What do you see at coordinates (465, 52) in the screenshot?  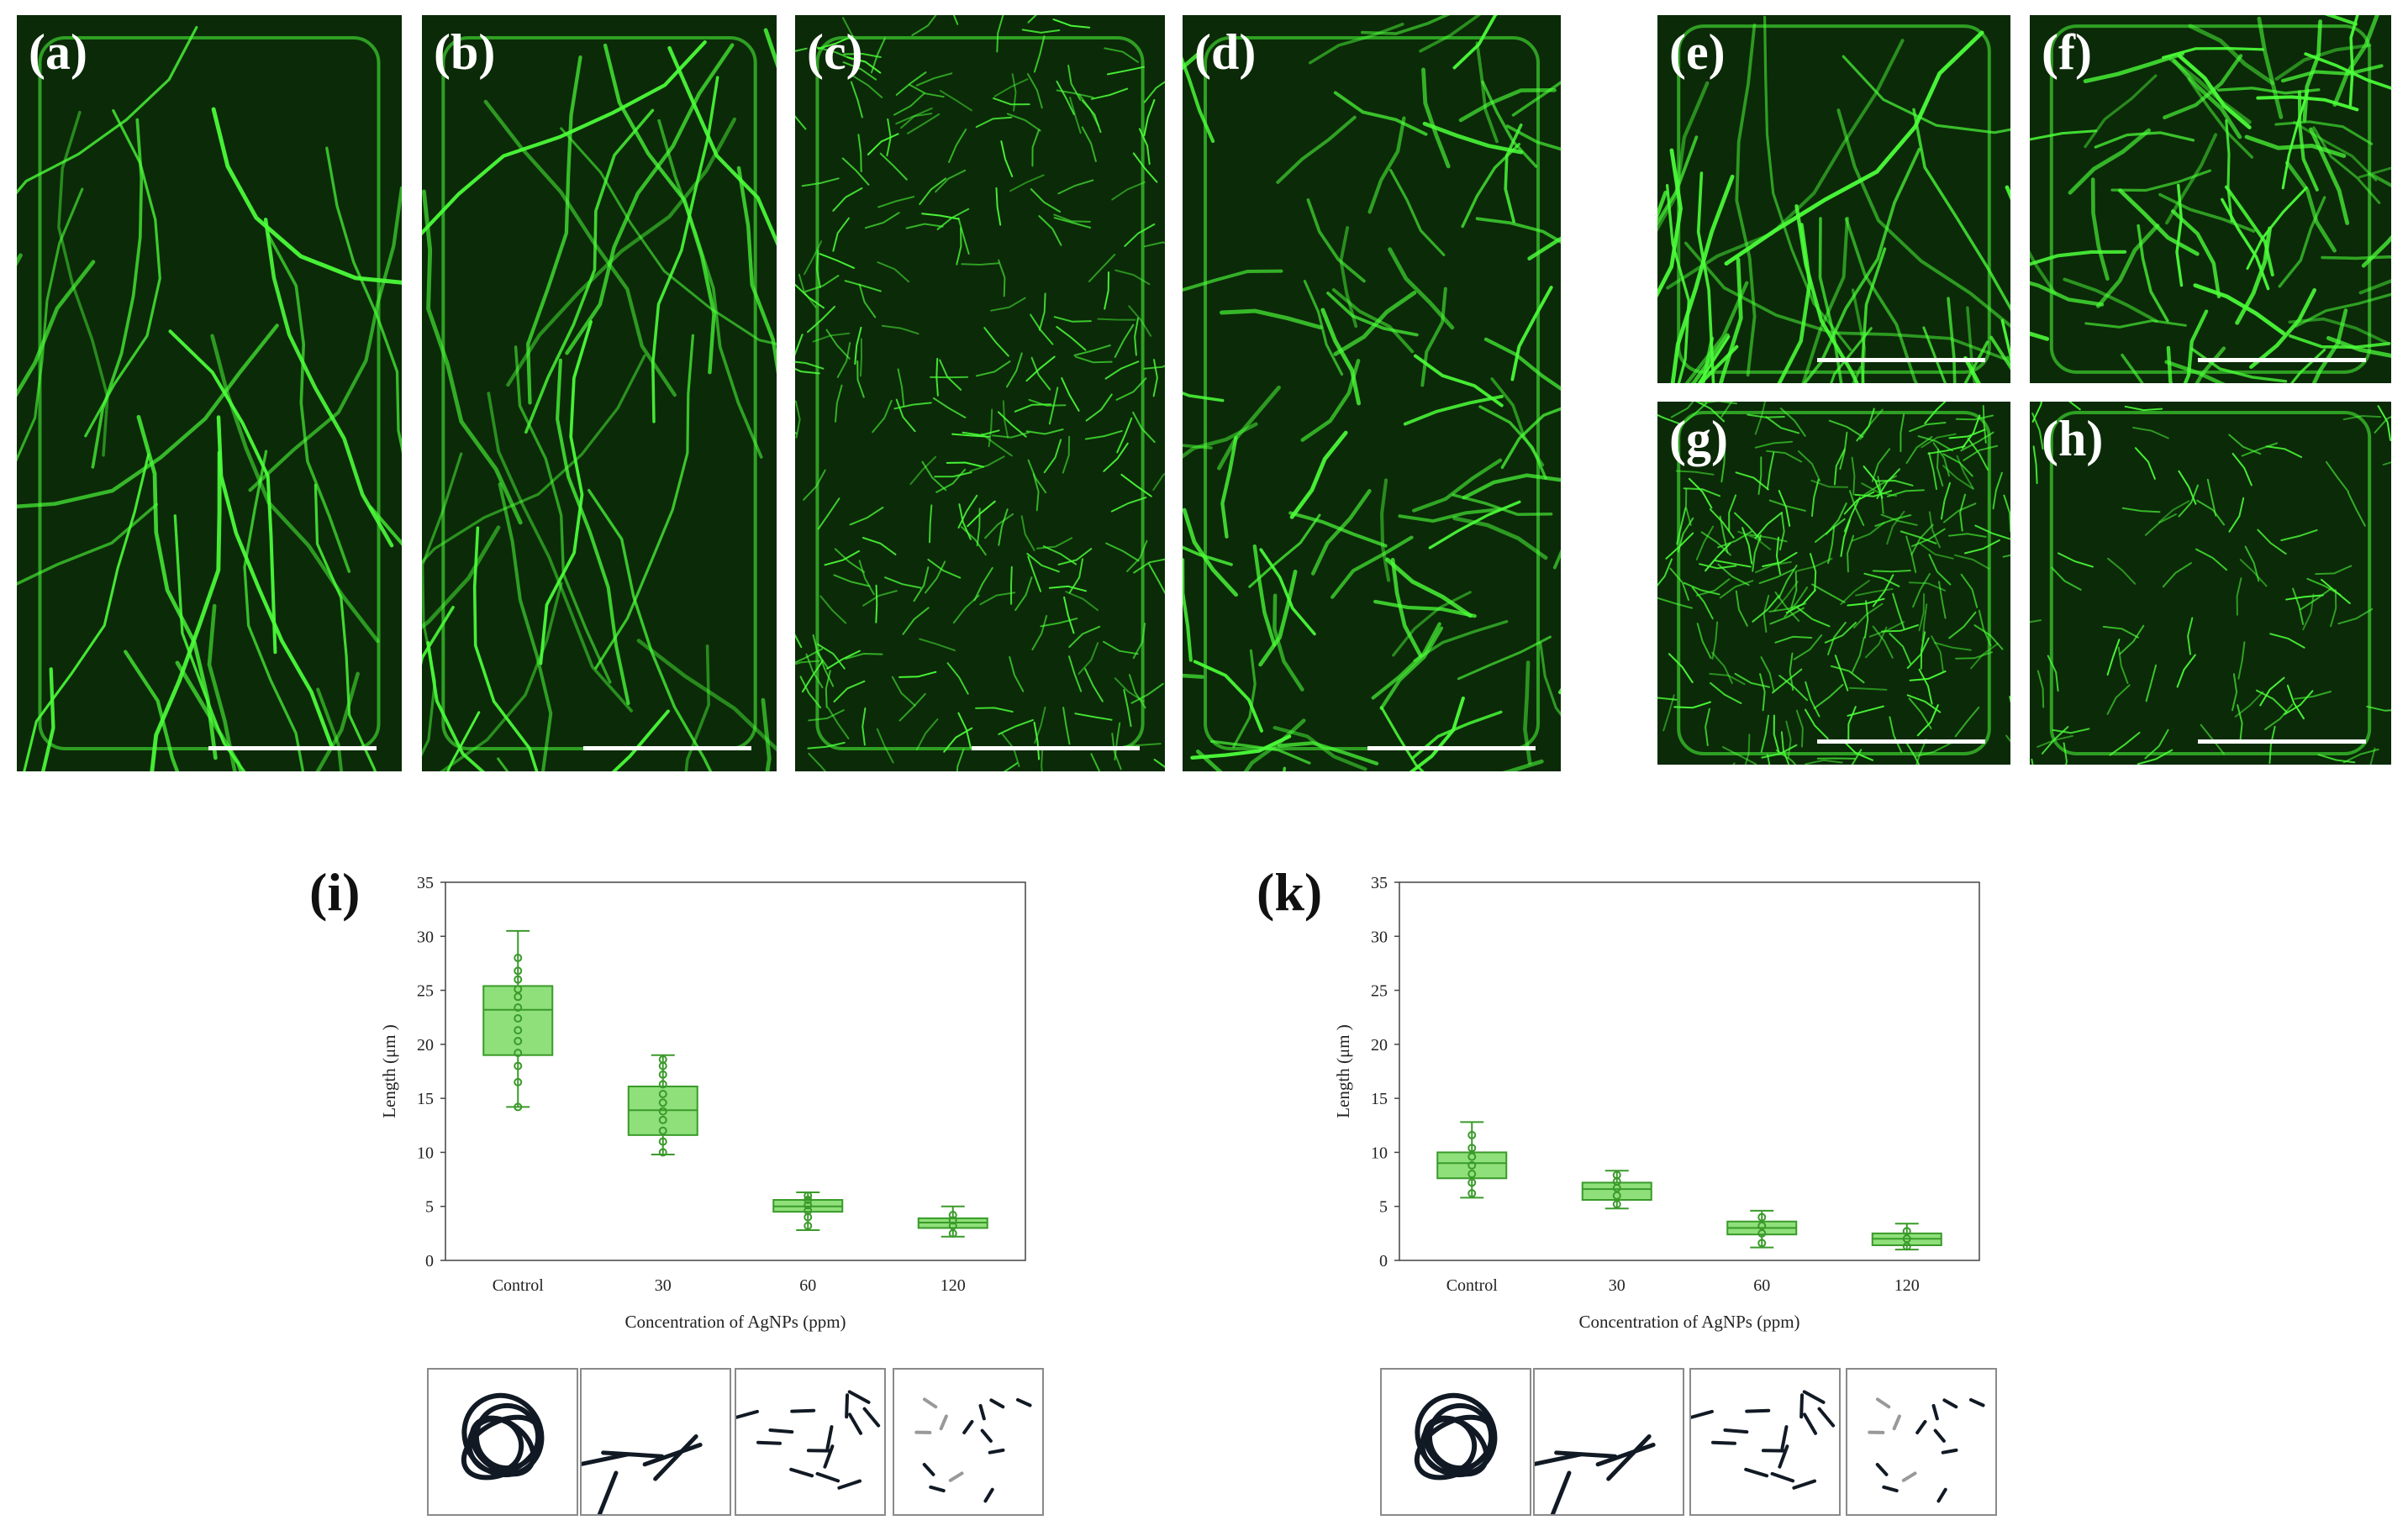 I see `panel-label: (b)` at bounding box center [465, 52].